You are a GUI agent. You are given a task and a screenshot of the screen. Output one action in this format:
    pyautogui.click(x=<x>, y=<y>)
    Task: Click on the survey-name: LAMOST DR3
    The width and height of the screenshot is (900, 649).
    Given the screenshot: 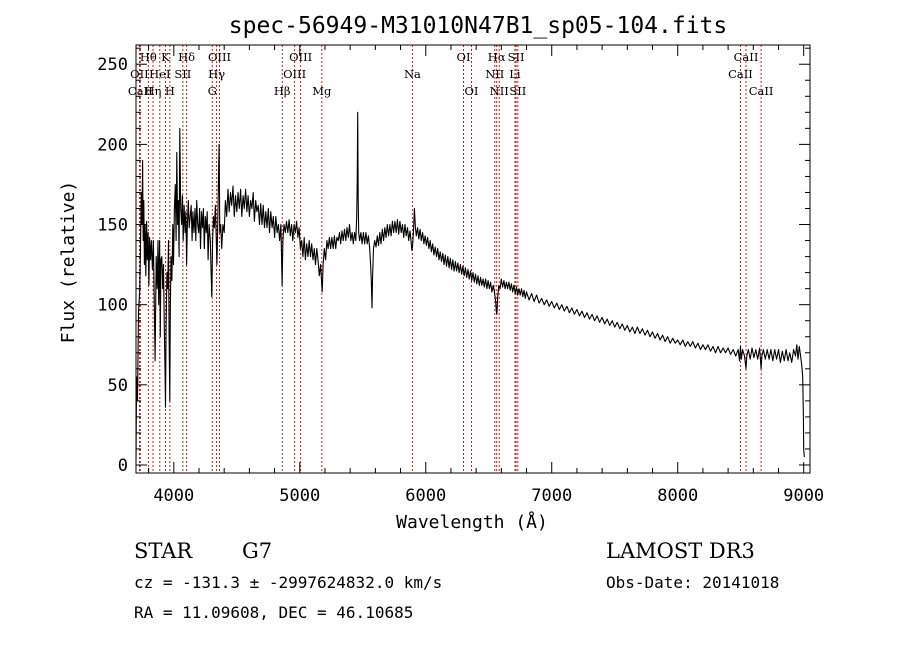 What is the action you would take?
    pyautogui.click(x=680, y=551)
    